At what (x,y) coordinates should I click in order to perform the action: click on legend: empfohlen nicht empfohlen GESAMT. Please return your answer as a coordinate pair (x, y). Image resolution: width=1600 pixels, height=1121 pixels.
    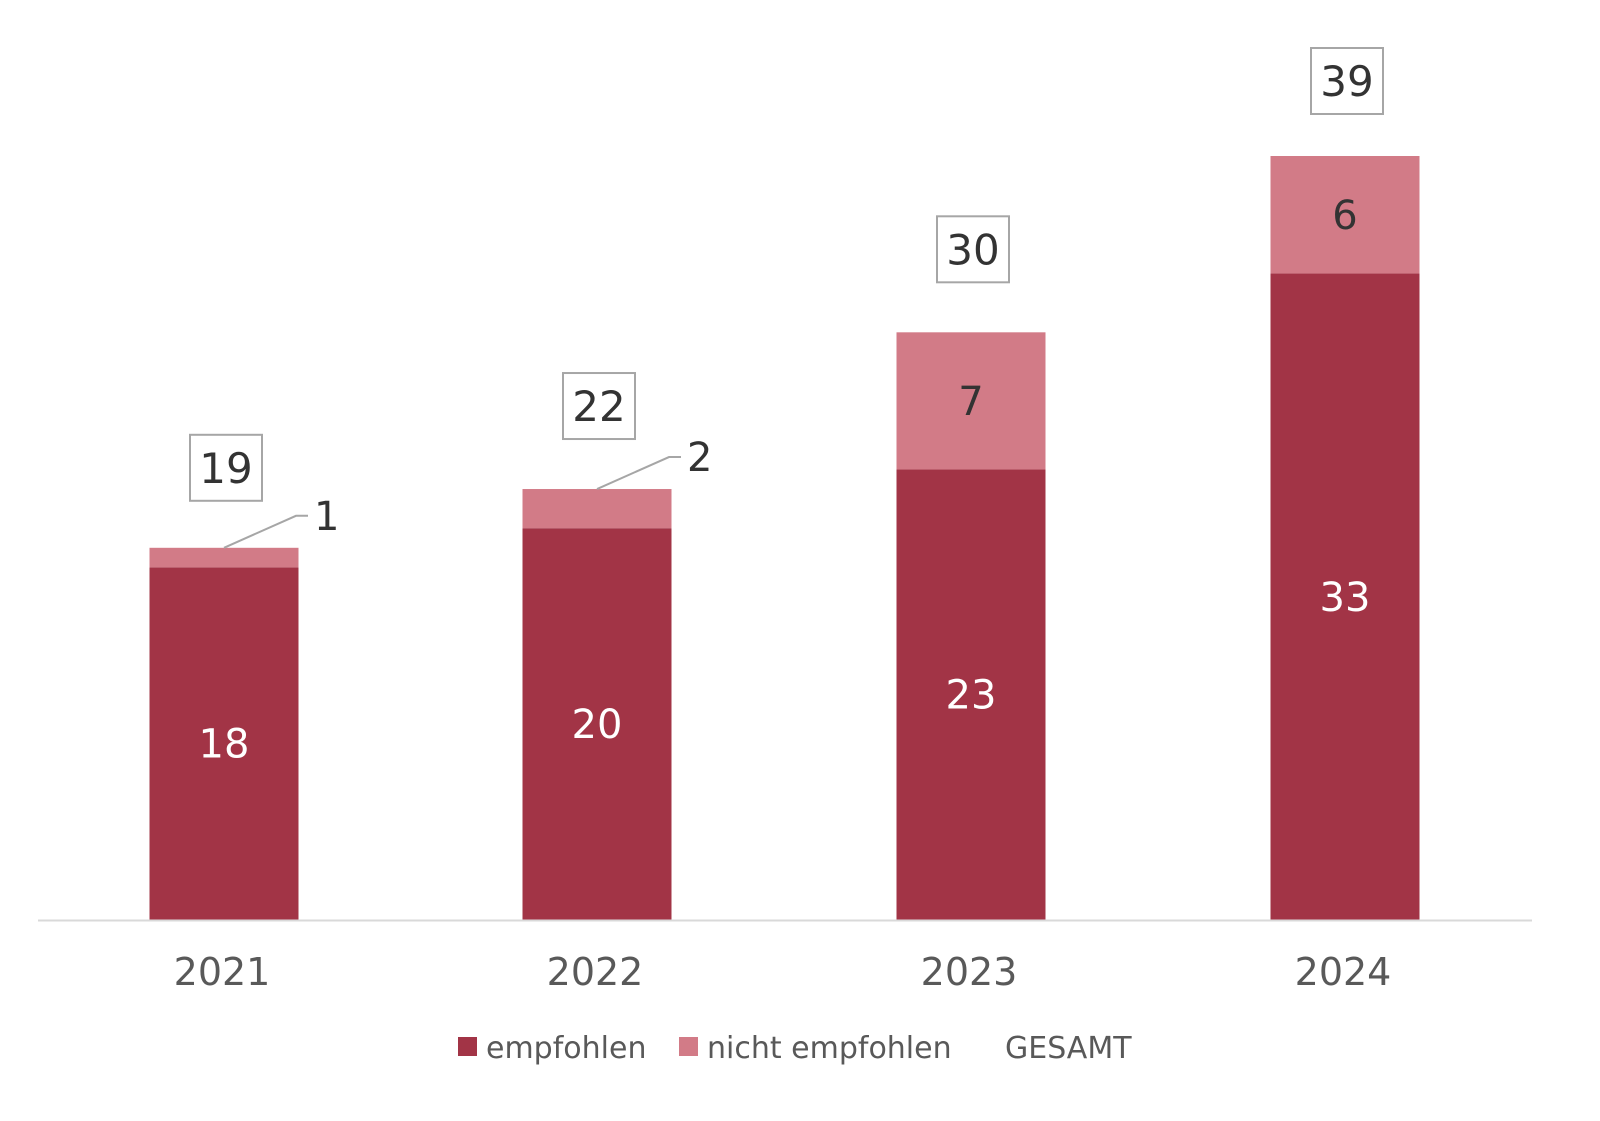
    Looking at the image, I should click on (795, 1048).